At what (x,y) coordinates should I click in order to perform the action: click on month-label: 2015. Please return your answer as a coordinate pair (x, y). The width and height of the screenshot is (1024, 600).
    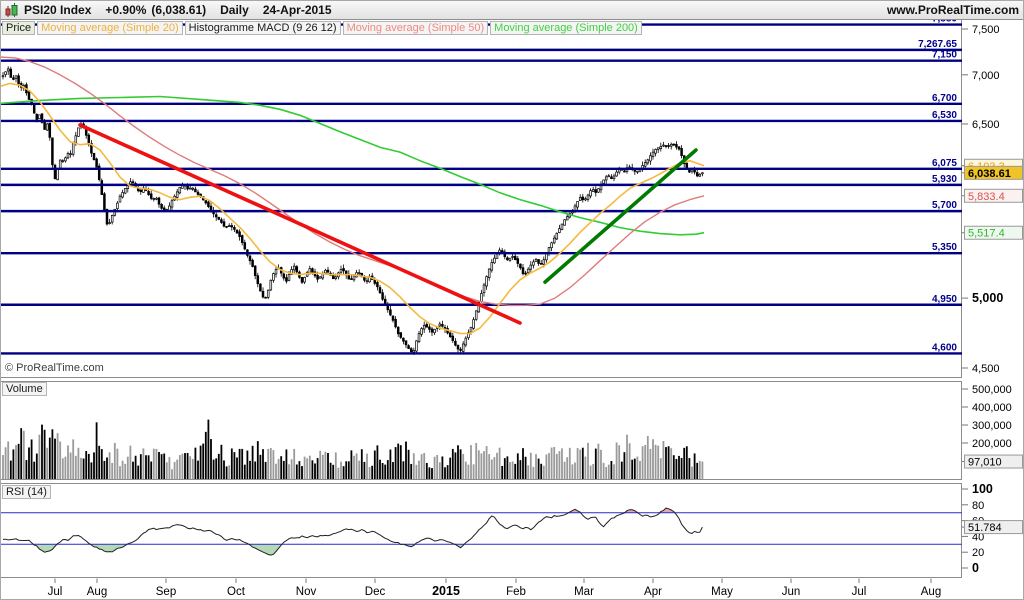
    Looking at the image, I should click on (446, 591).